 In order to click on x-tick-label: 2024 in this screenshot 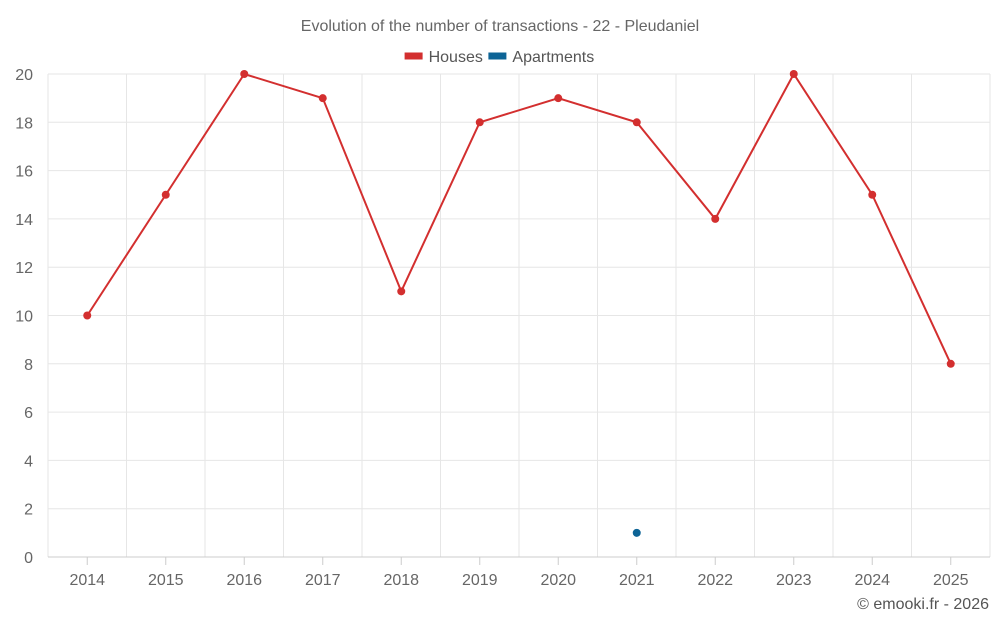, I will do `click(872, 580)`.